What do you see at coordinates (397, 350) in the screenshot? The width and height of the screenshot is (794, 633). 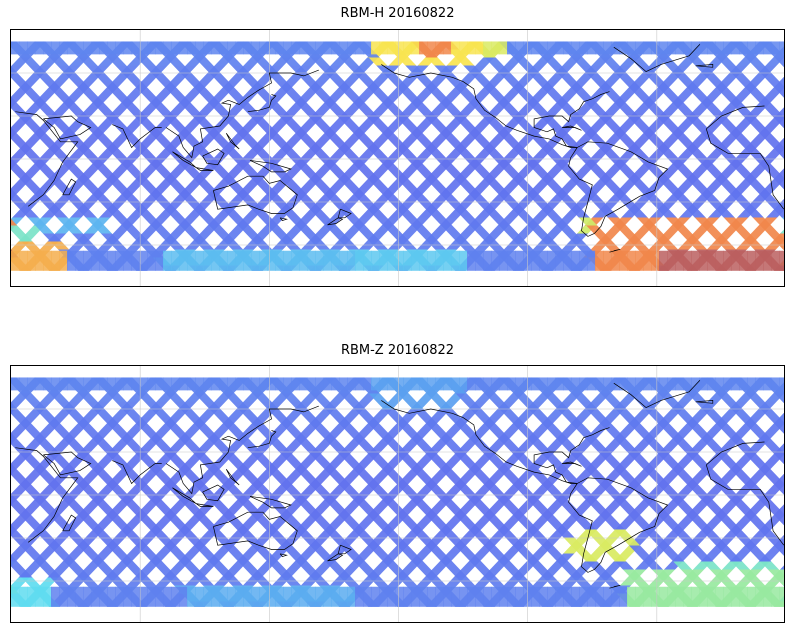 I see `map-title-bottom: RBM-Z 20160822` at bounding box center [397, 350].